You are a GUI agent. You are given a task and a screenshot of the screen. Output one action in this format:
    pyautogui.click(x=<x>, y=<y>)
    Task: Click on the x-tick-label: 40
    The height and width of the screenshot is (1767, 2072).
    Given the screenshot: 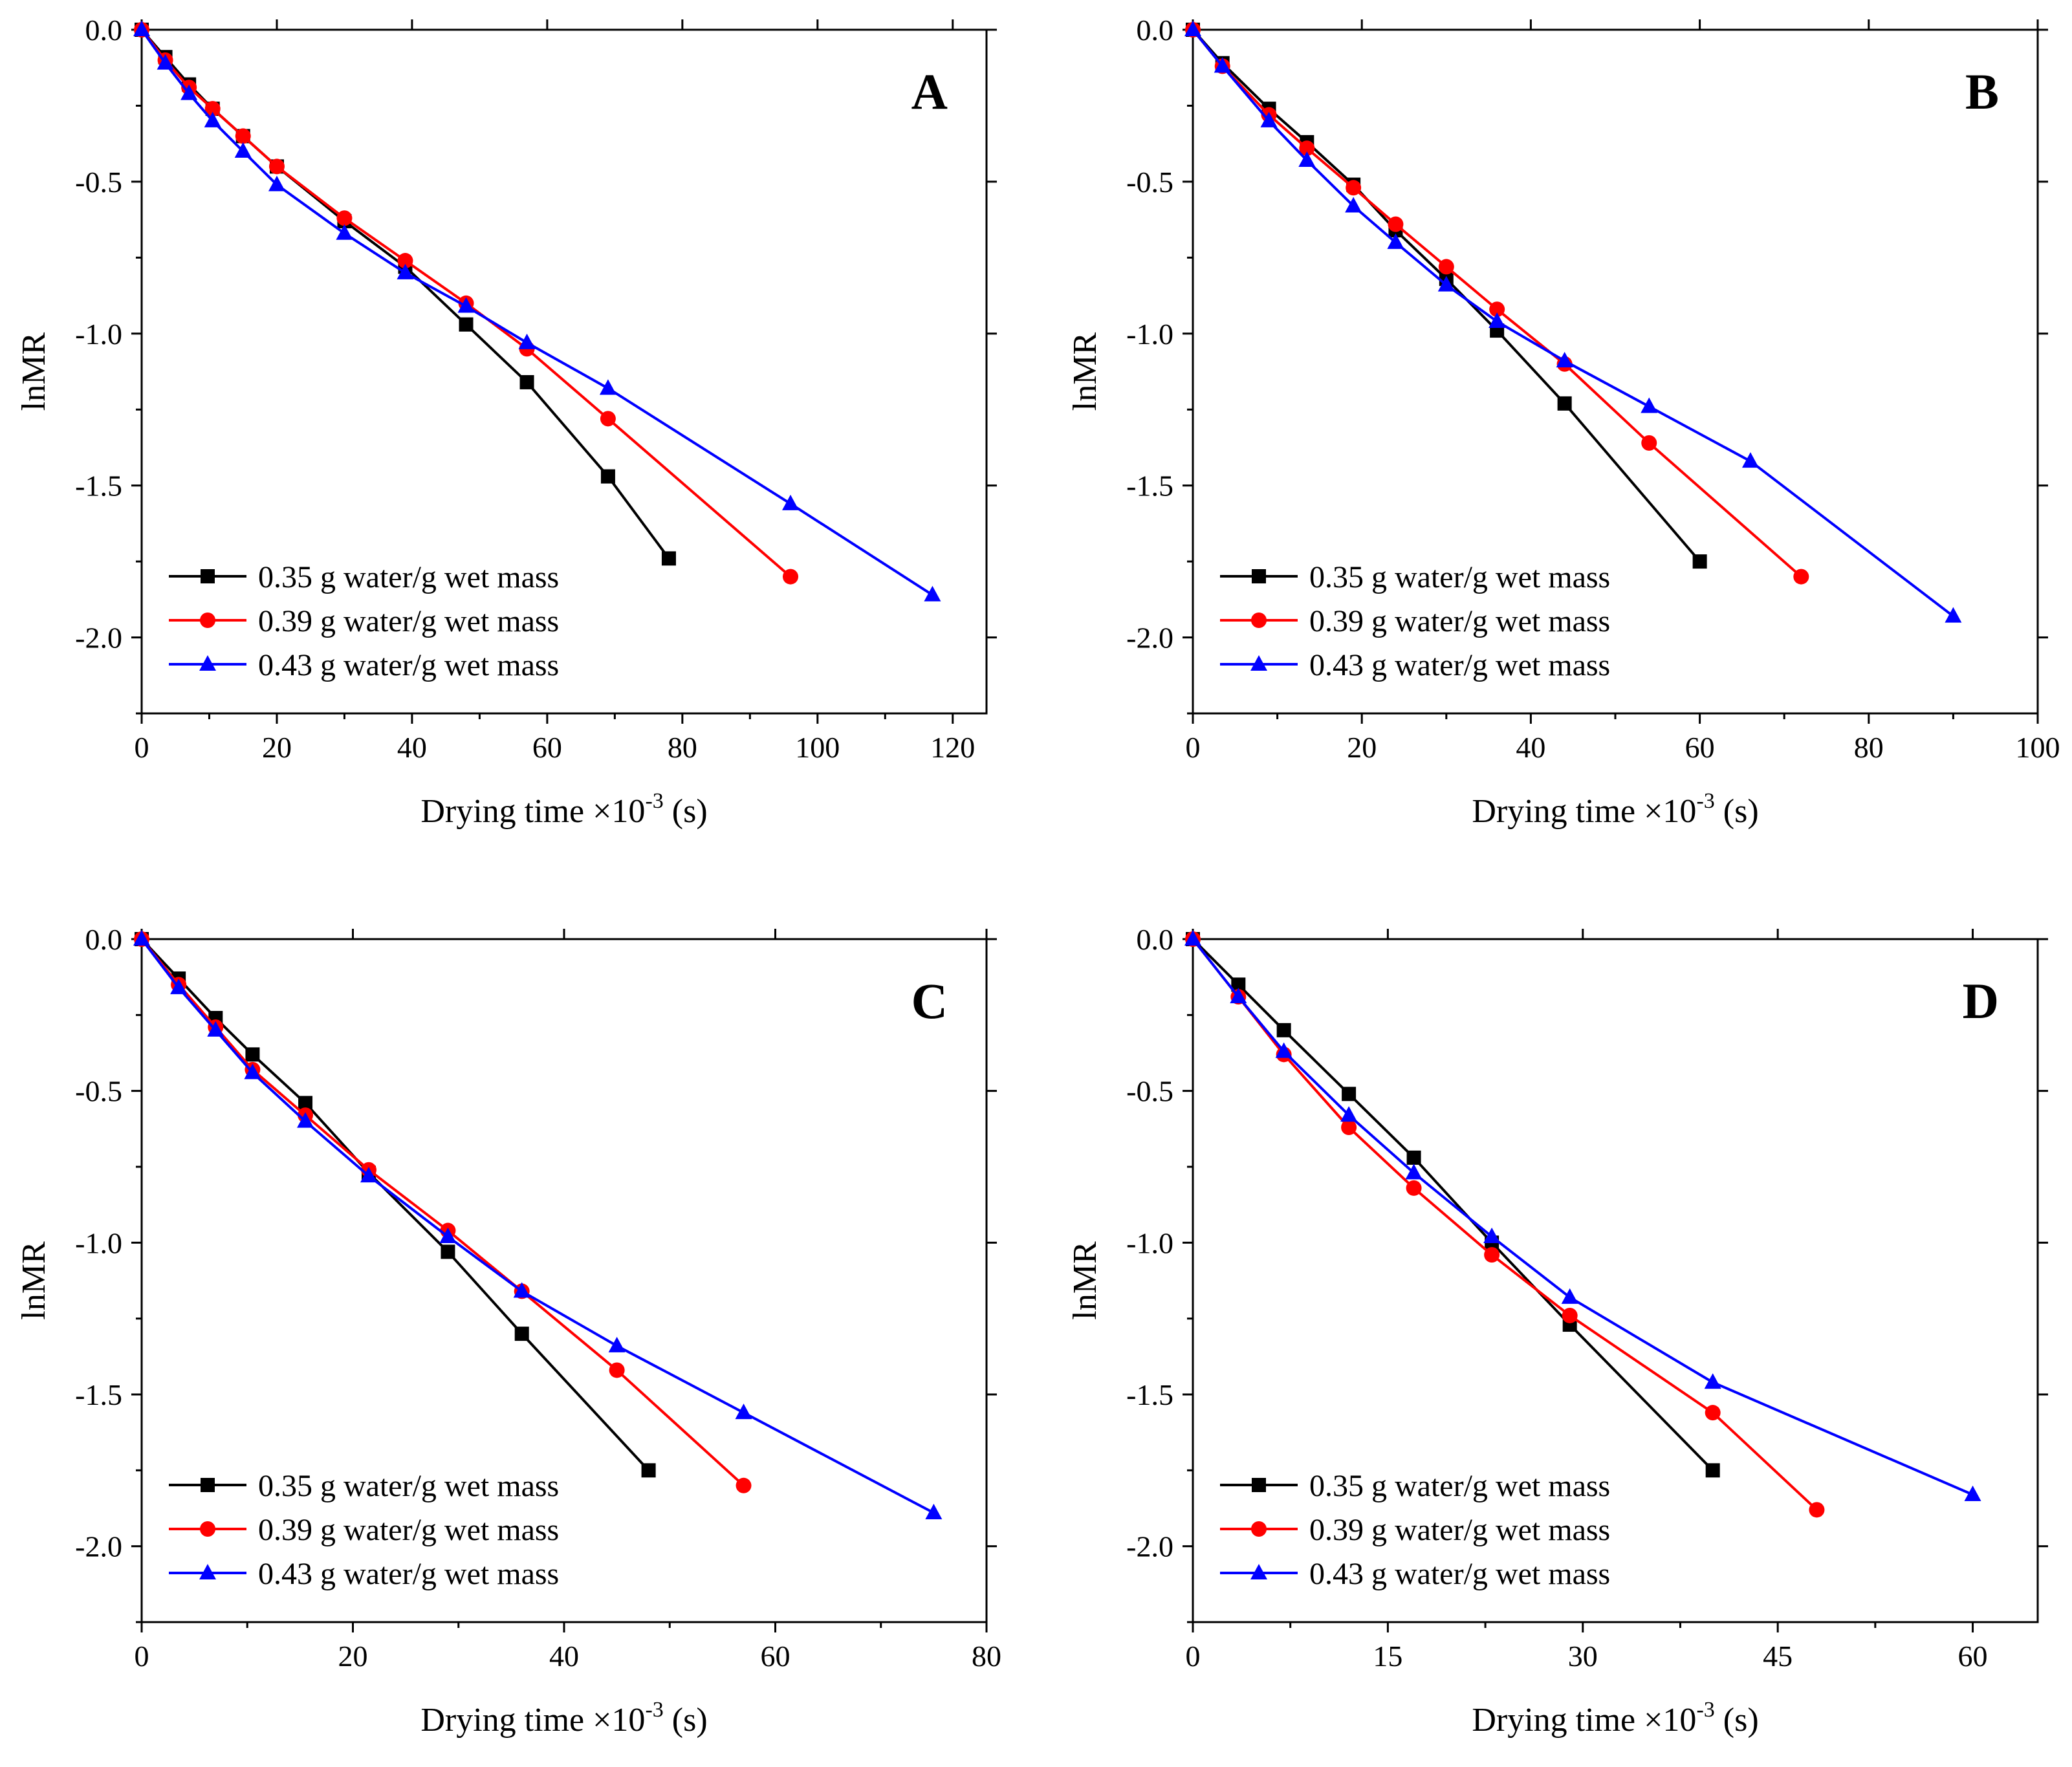 What is the action you would take?
    pyautogui.click(x=1530, y=747)
    